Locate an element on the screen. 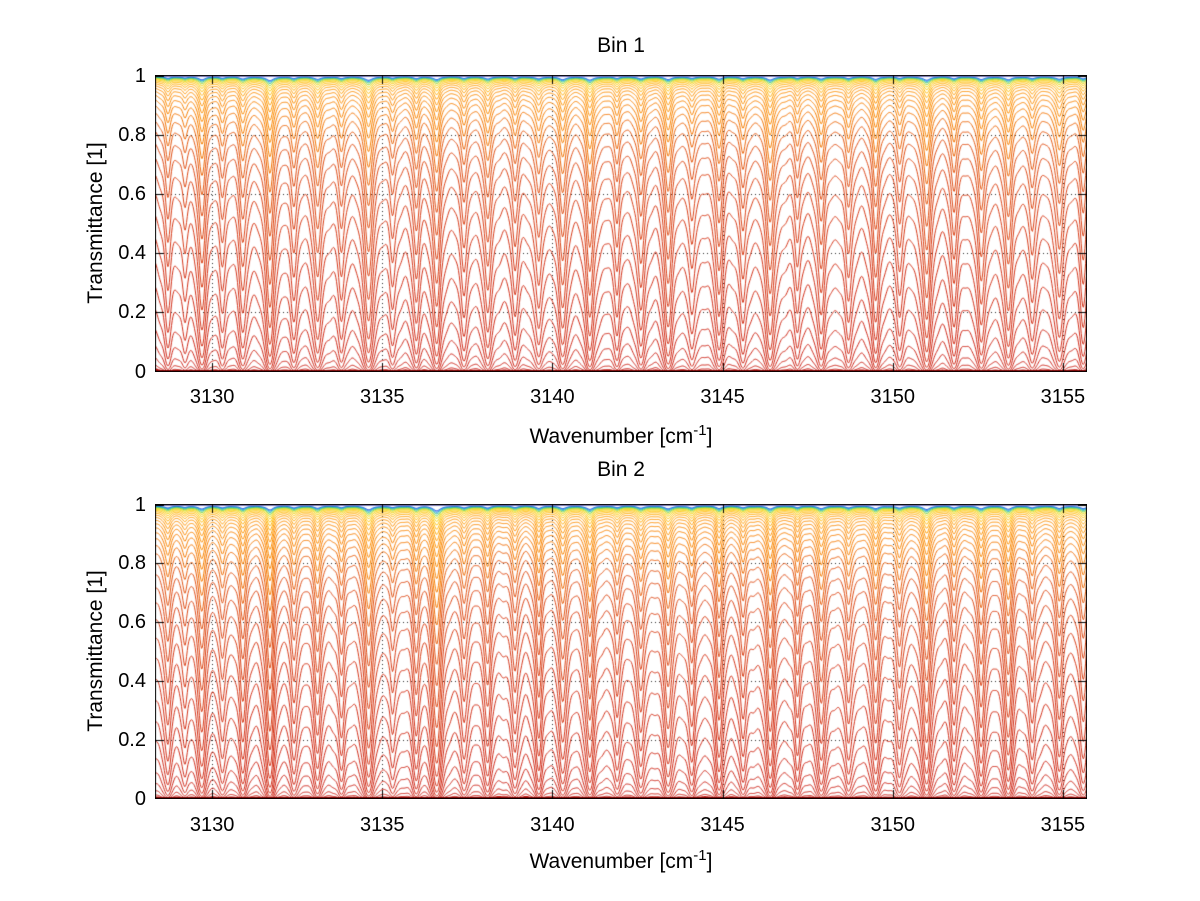 This screenshot has height=901, width=1200. subplot2-x-tick-label: 3145 is located at coordinates (722, 825).